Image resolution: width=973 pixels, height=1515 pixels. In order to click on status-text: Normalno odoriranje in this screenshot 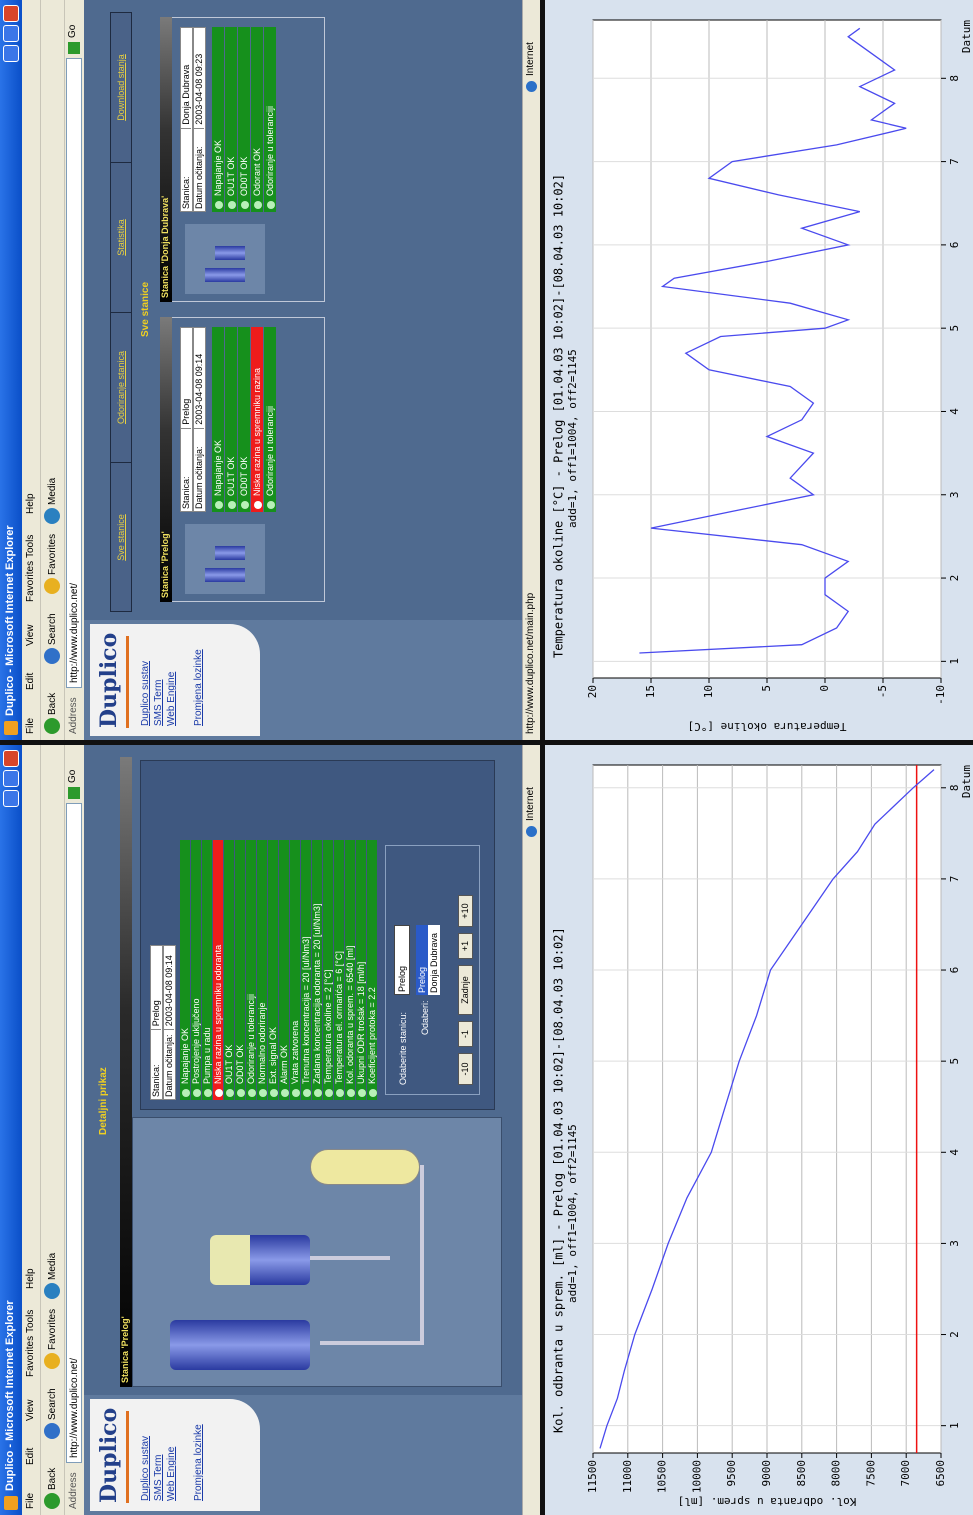, I will do `click(261, 1043)`.